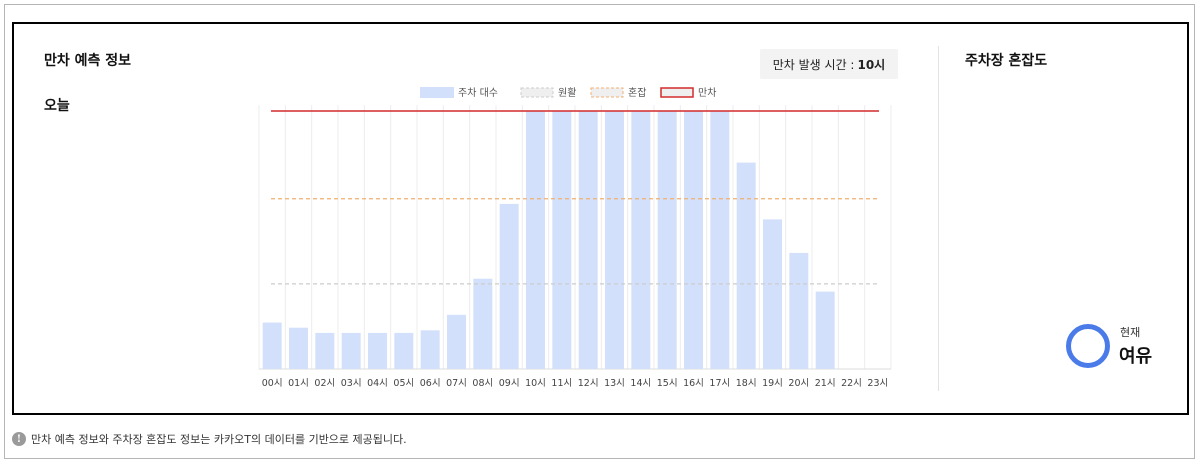 The image size is (1200, 464). I want to click on bar-16시, so click(693, 240).